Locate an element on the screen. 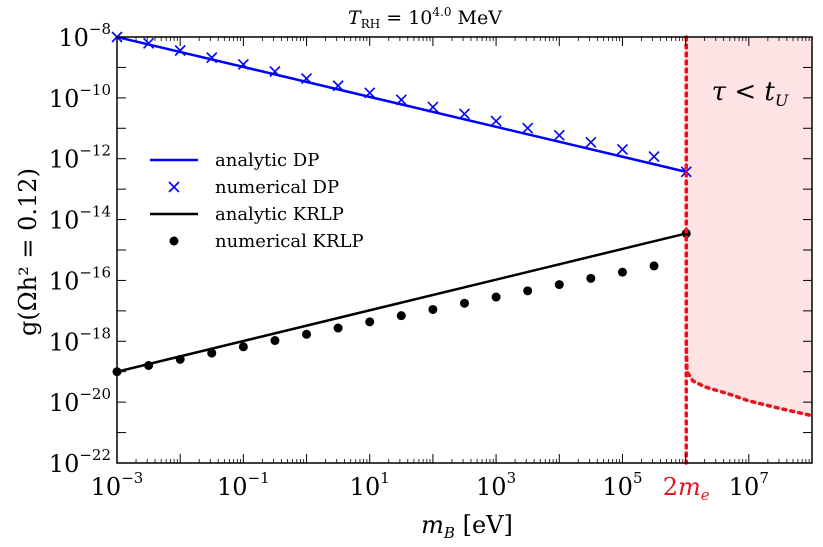 The width and height of the screenshot is (823, 547). region-shade is located at coordinates (749, 226).